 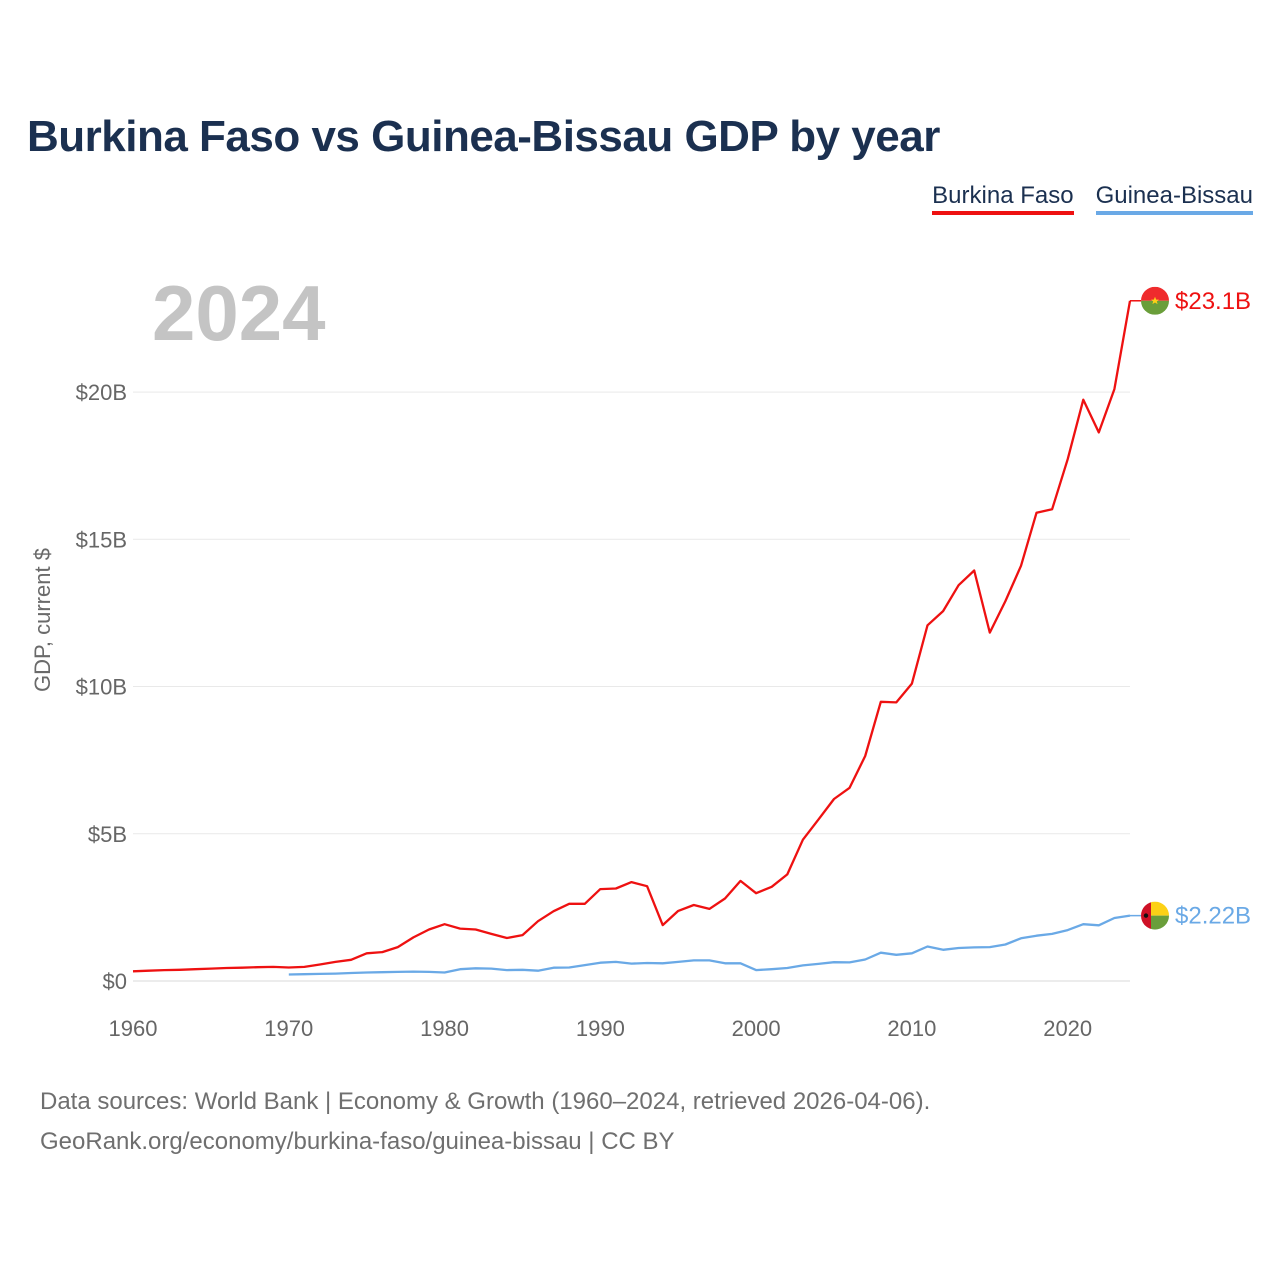 What do you see at coordinates (1067, 1028) in the screenshot?
I see `x-tick-label: 2020` at bounding box center [1067, 1028].